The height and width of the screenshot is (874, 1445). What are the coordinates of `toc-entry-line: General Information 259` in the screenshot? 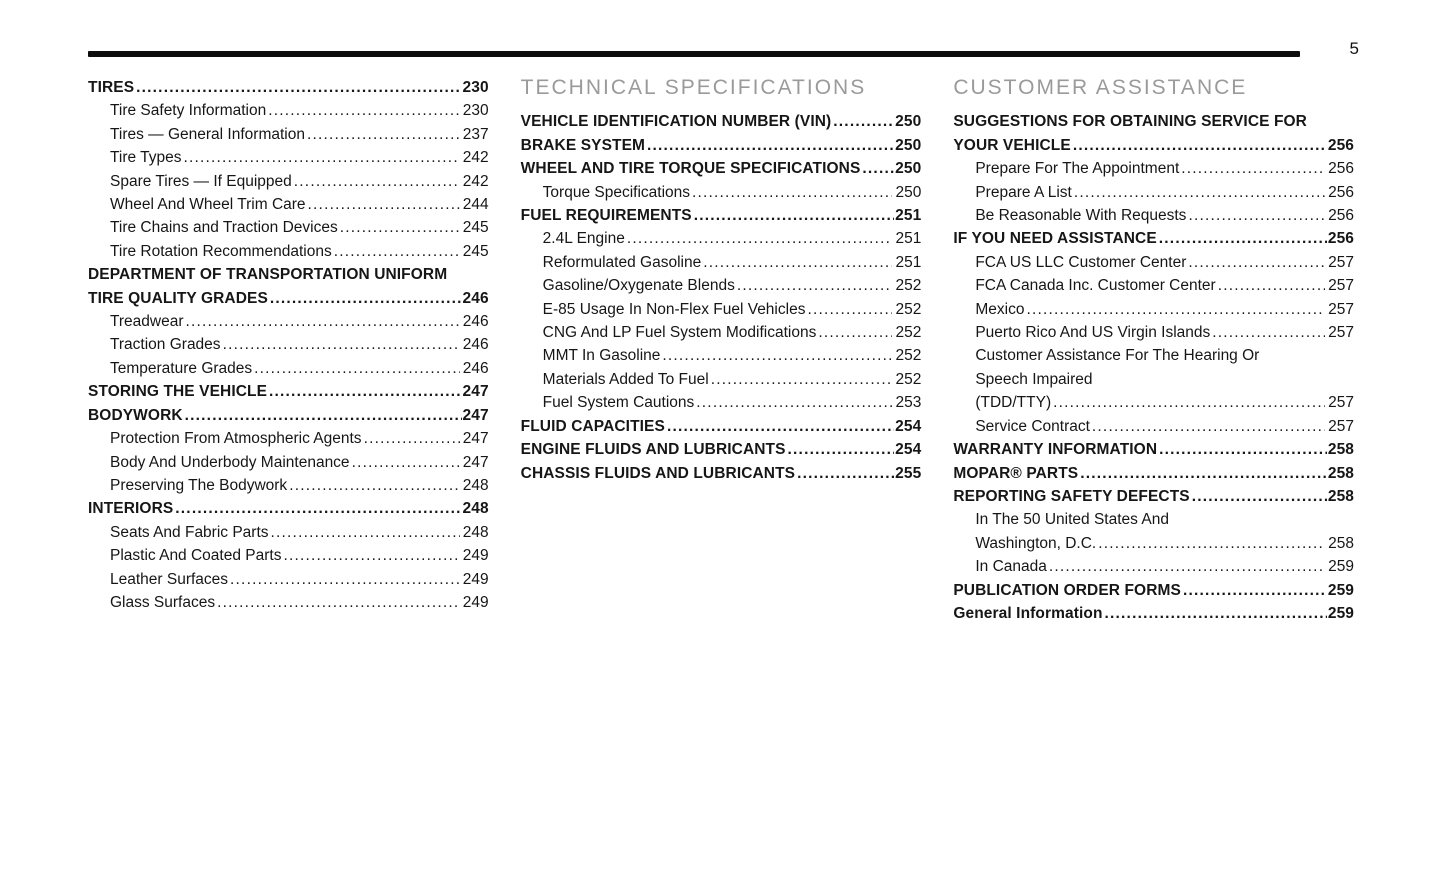 It's located at (1153, 613).